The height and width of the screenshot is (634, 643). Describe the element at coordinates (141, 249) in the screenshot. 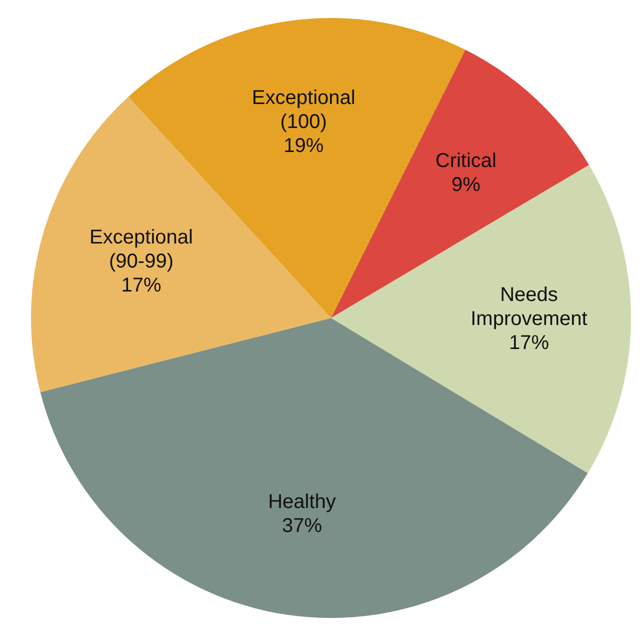

I see `slice-label: Exceptional (90-99)` at that location.